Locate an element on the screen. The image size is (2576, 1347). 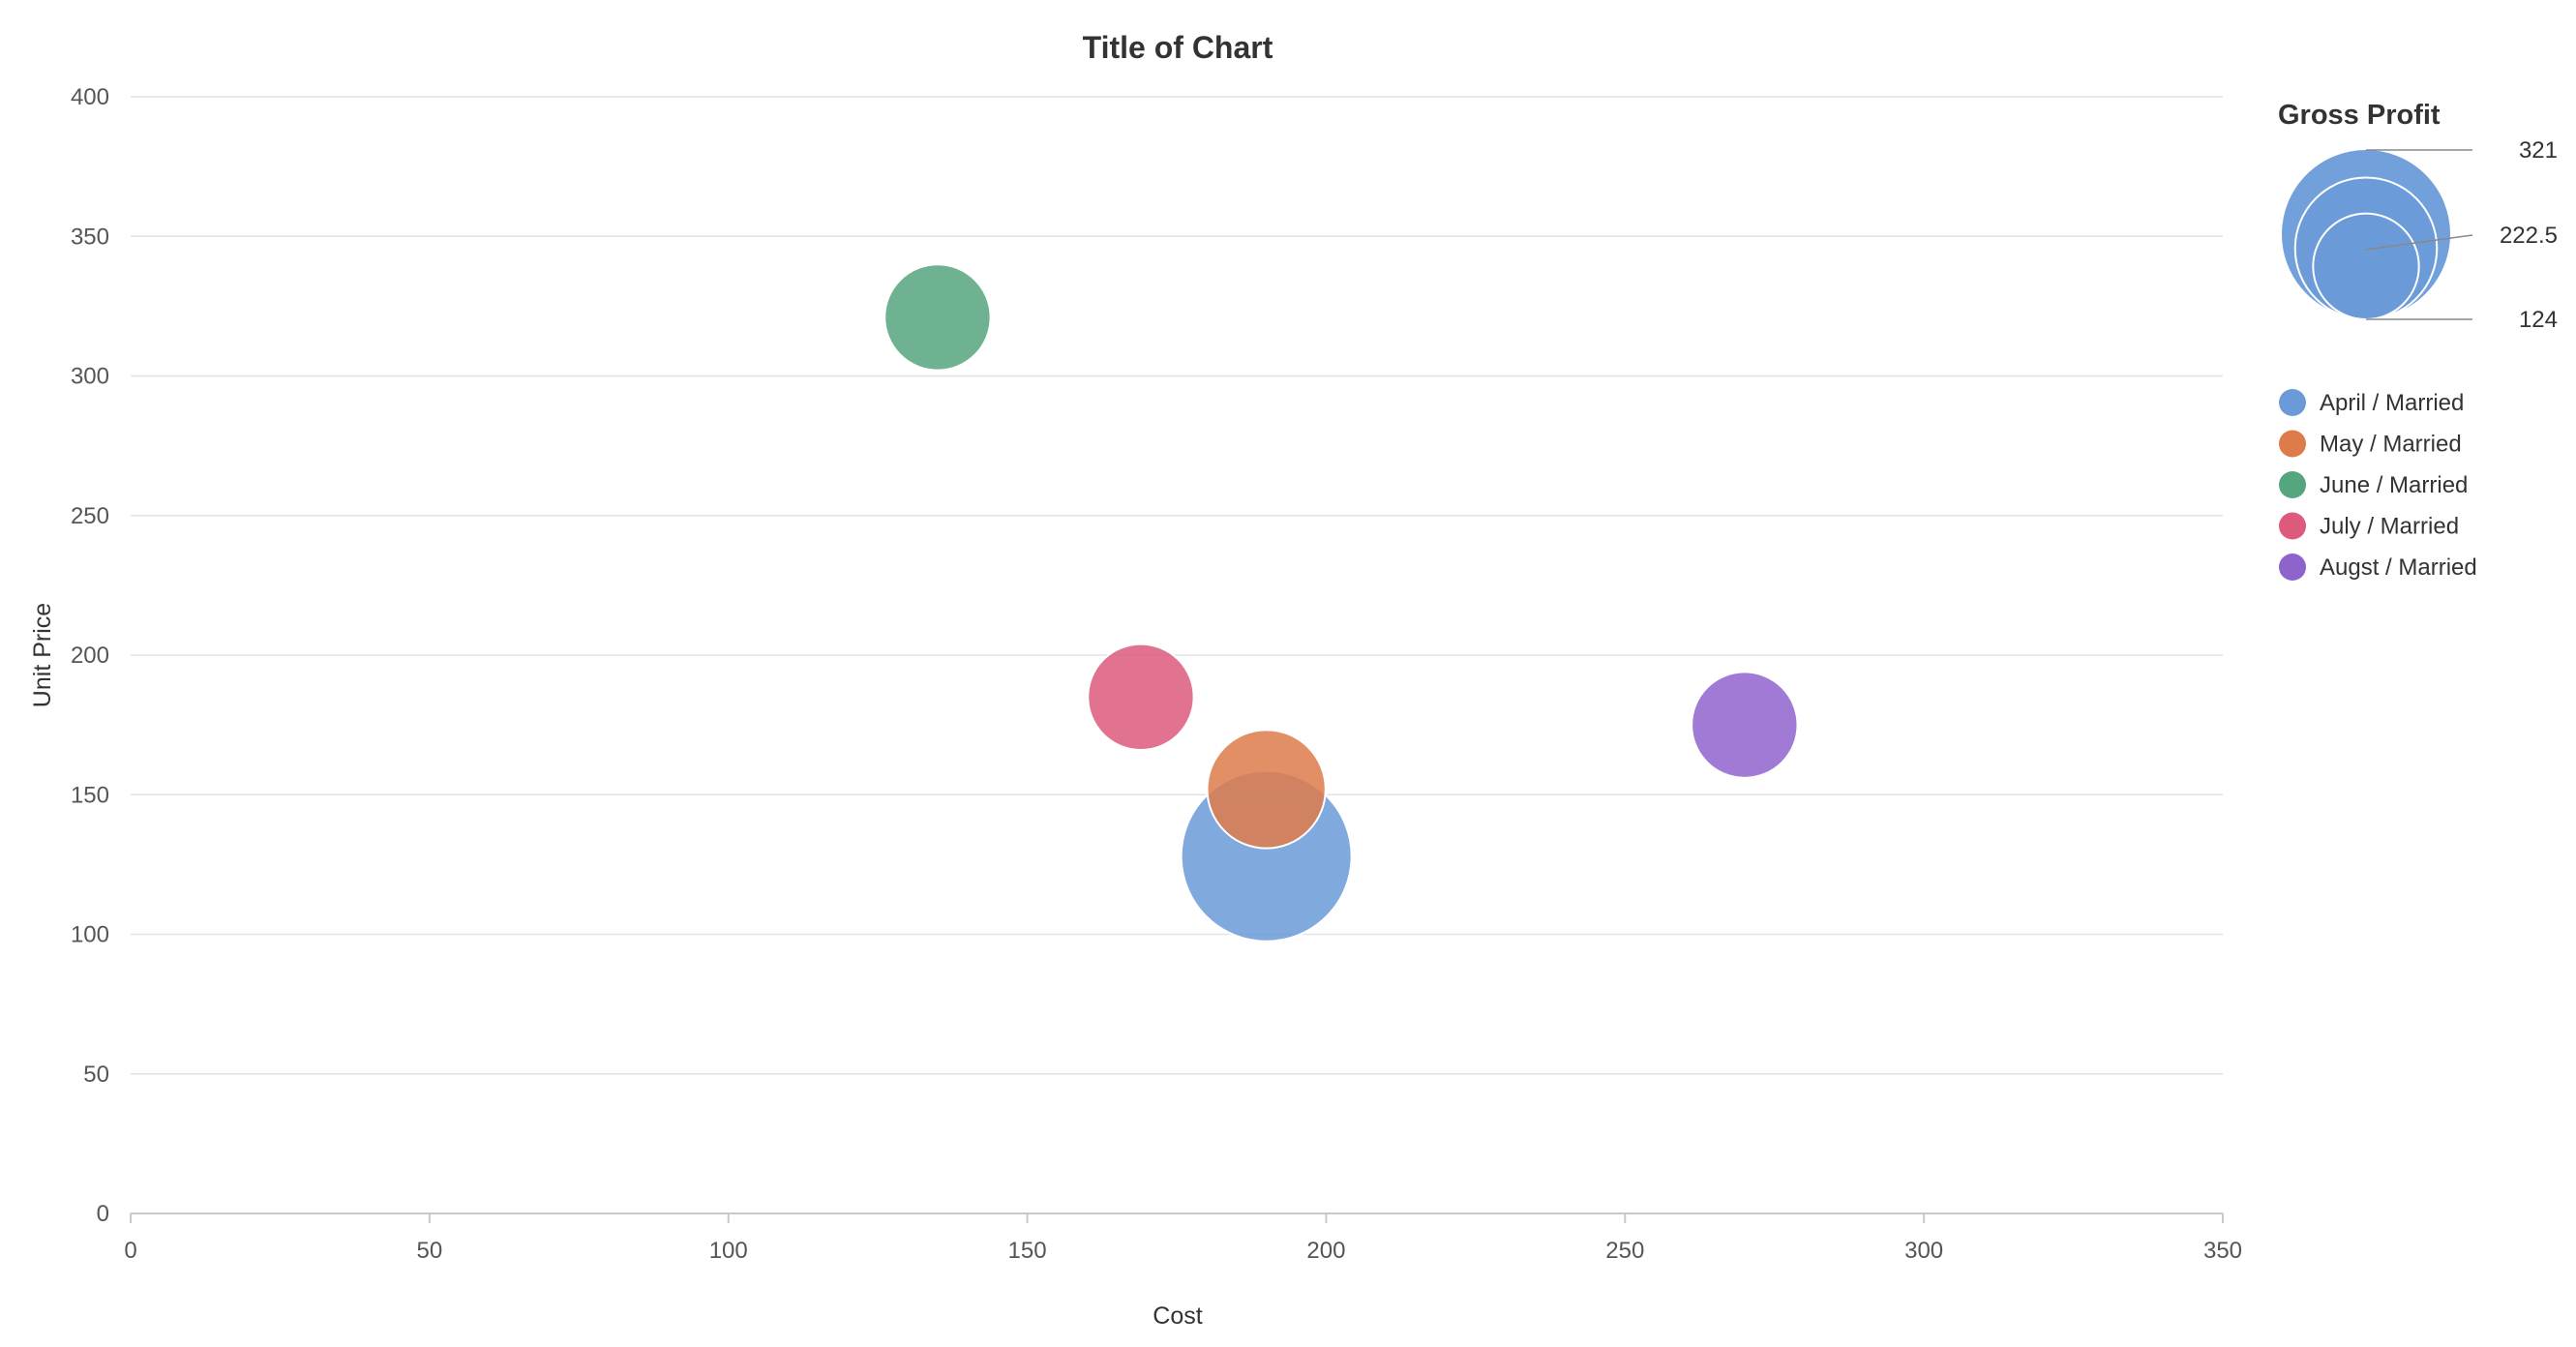
x-tick-label: 0 is located at coordinates (130, 1251).